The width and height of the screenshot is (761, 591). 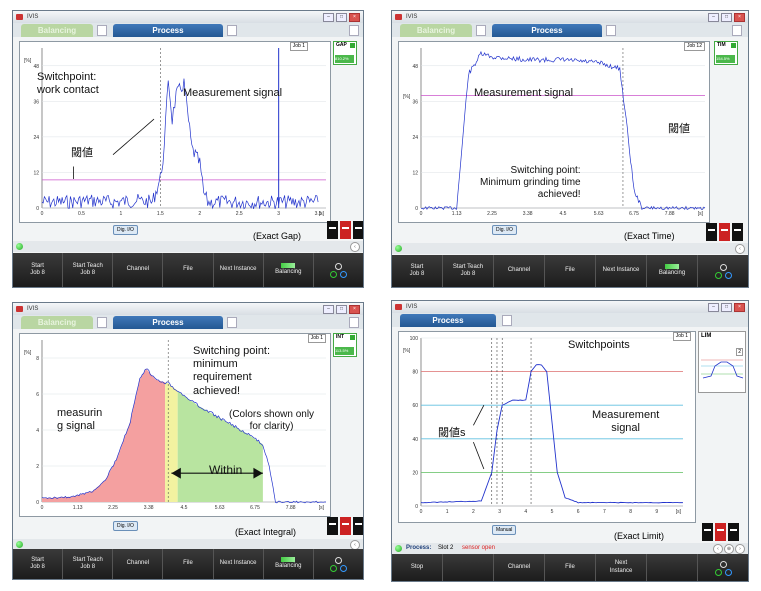 What do you see at coordinates (729, 549) in the screenshot?
I see `settings-icon: ⊕` at bounding box center [729, 549].